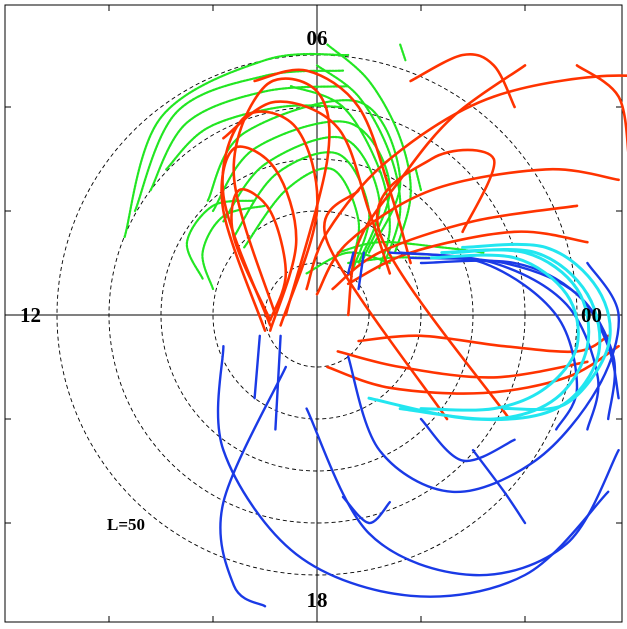 Image resolution: width=627 pixels, height=629 pixels. What do you see at coordinates (317, 600) in the screenshot?
I see `mlt-label-18: 18` at bounding box center [317, 600].